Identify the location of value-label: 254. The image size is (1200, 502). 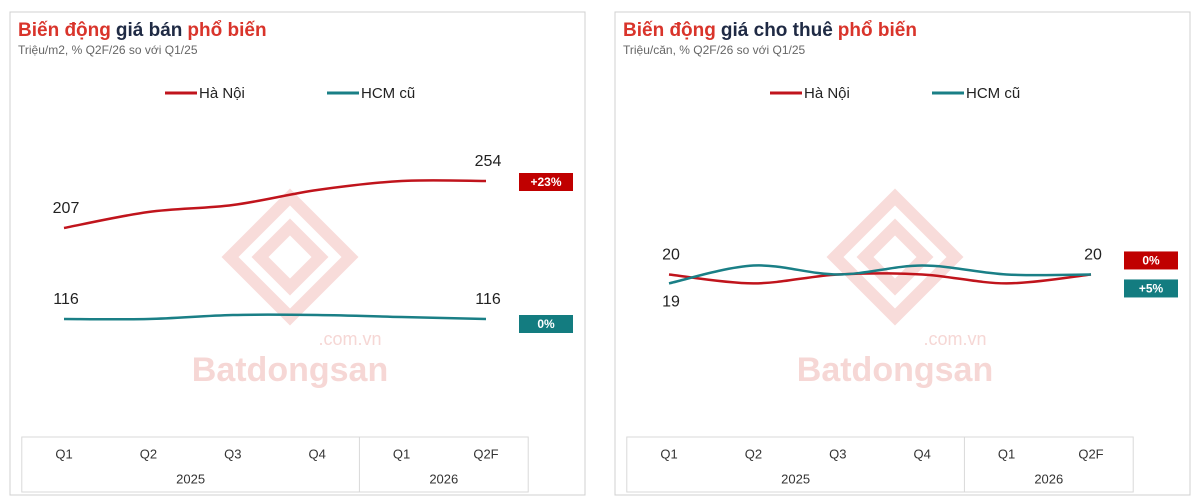
(488, 161).